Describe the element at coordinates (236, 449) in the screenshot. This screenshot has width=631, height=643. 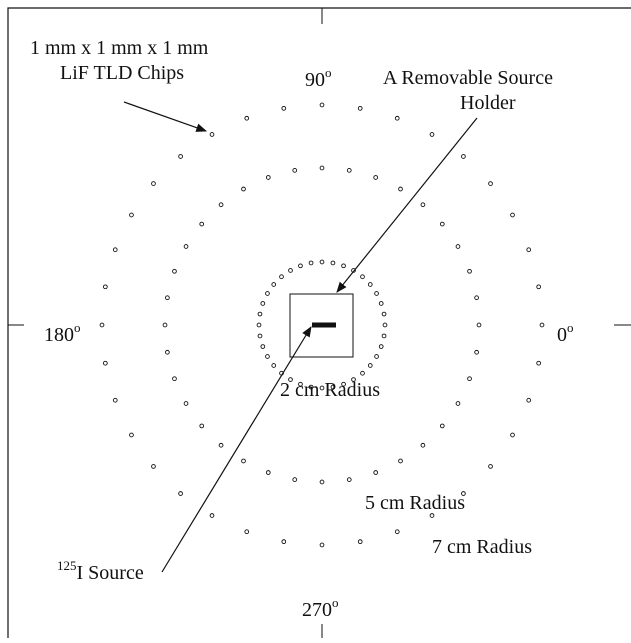
I see `source-arrow` at that location.